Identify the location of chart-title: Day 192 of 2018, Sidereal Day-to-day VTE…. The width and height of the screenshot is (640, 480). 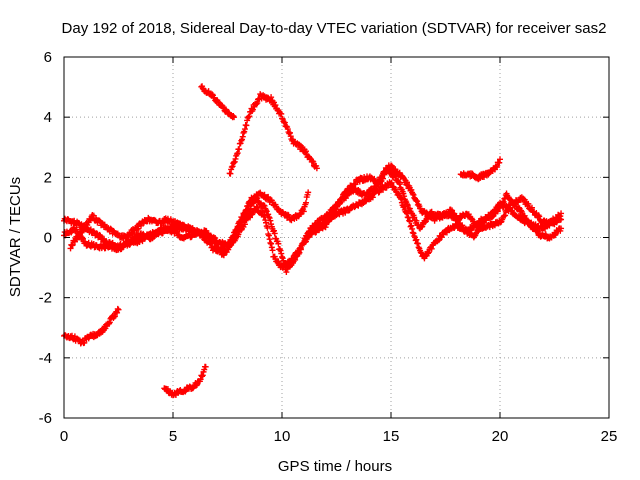
(334, 28).